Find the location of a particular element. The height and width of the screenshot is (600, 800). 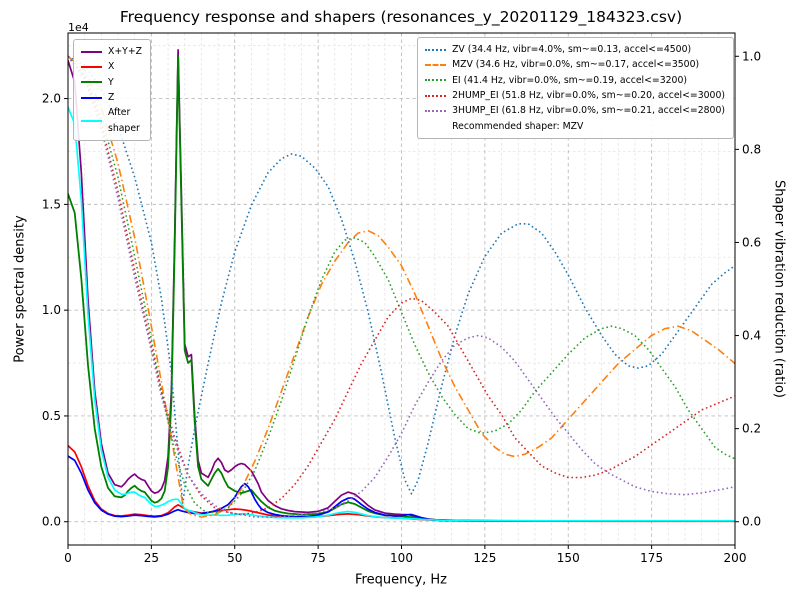

x-tick-label: 50 is located at coordinates (234, 558).